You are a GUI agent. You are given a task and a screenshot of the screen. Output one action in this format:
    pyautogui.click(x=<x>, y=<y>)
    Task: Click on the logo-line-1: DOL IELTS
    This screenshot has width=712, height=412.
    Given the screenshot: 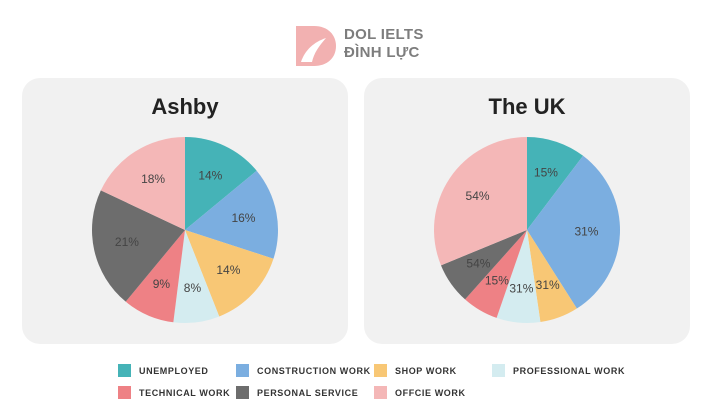 What is the action you would take?
    pyautogui.click(x=384, y=34)
    